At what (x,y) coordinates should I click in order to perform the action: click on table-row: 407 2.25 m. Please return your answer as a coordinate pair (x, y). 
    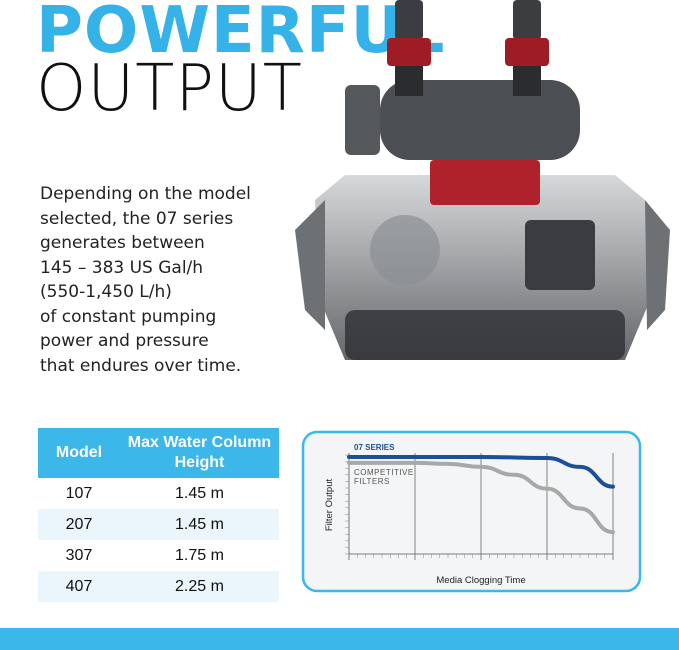
    Looking at the image, I should click on (158, 586).